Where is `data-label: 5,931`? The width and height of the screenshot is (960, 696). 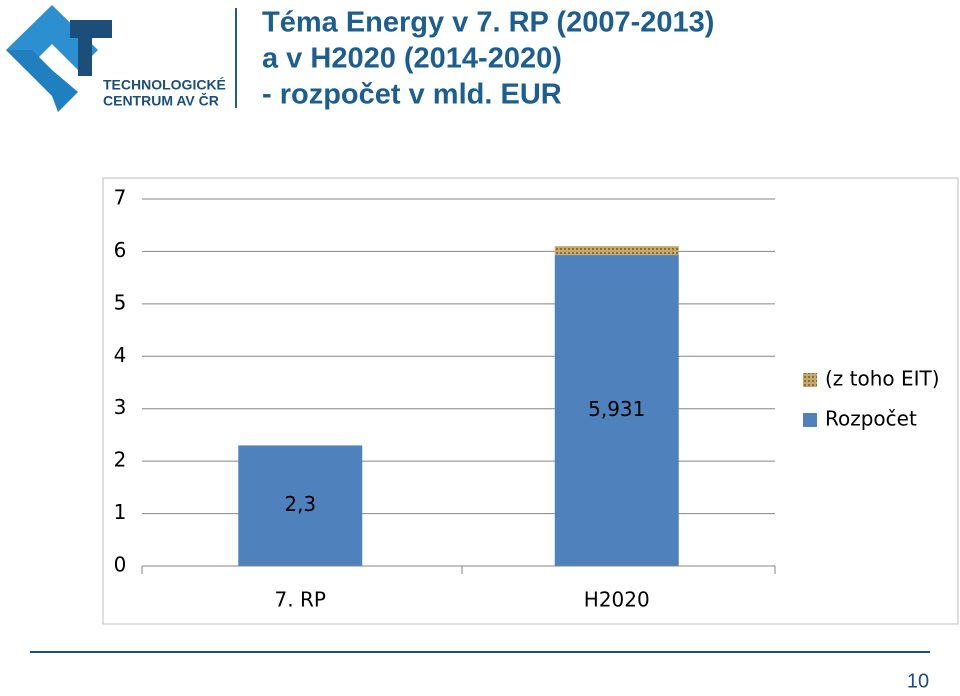 data-label: 5,931 is located at coordinates (616, 409).